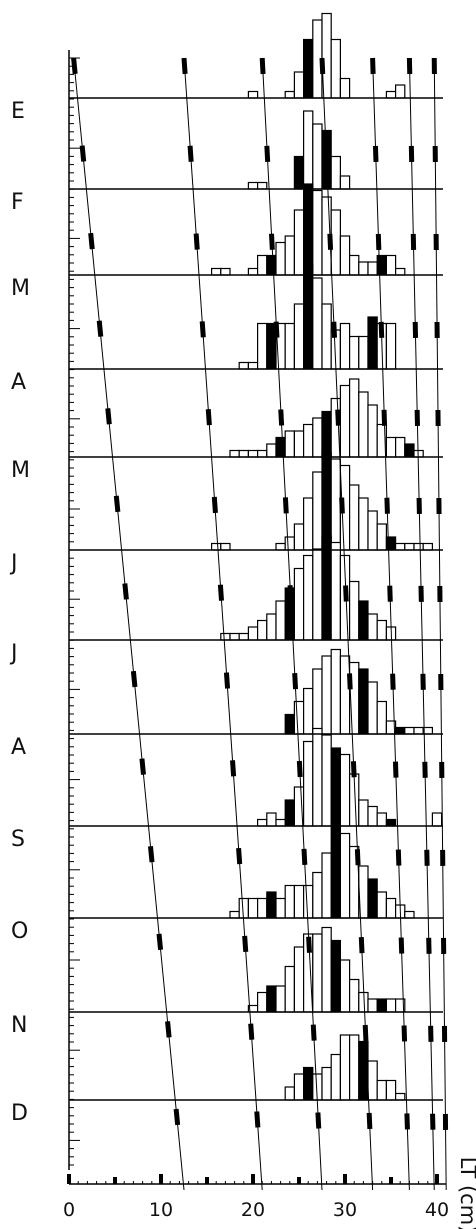  Describe the element at coordinates (437, 1210) in the screenshot. I see `x-tick-label: 40` at that location.